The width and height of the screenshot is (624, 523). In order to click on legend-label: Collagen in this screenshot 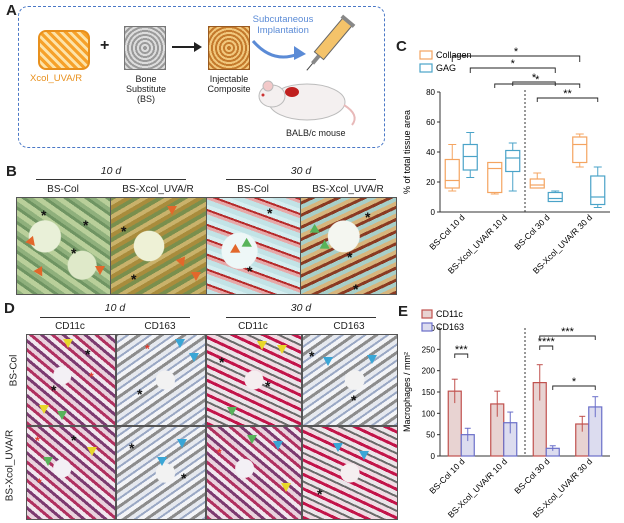, I will do `click(454, 55)`.